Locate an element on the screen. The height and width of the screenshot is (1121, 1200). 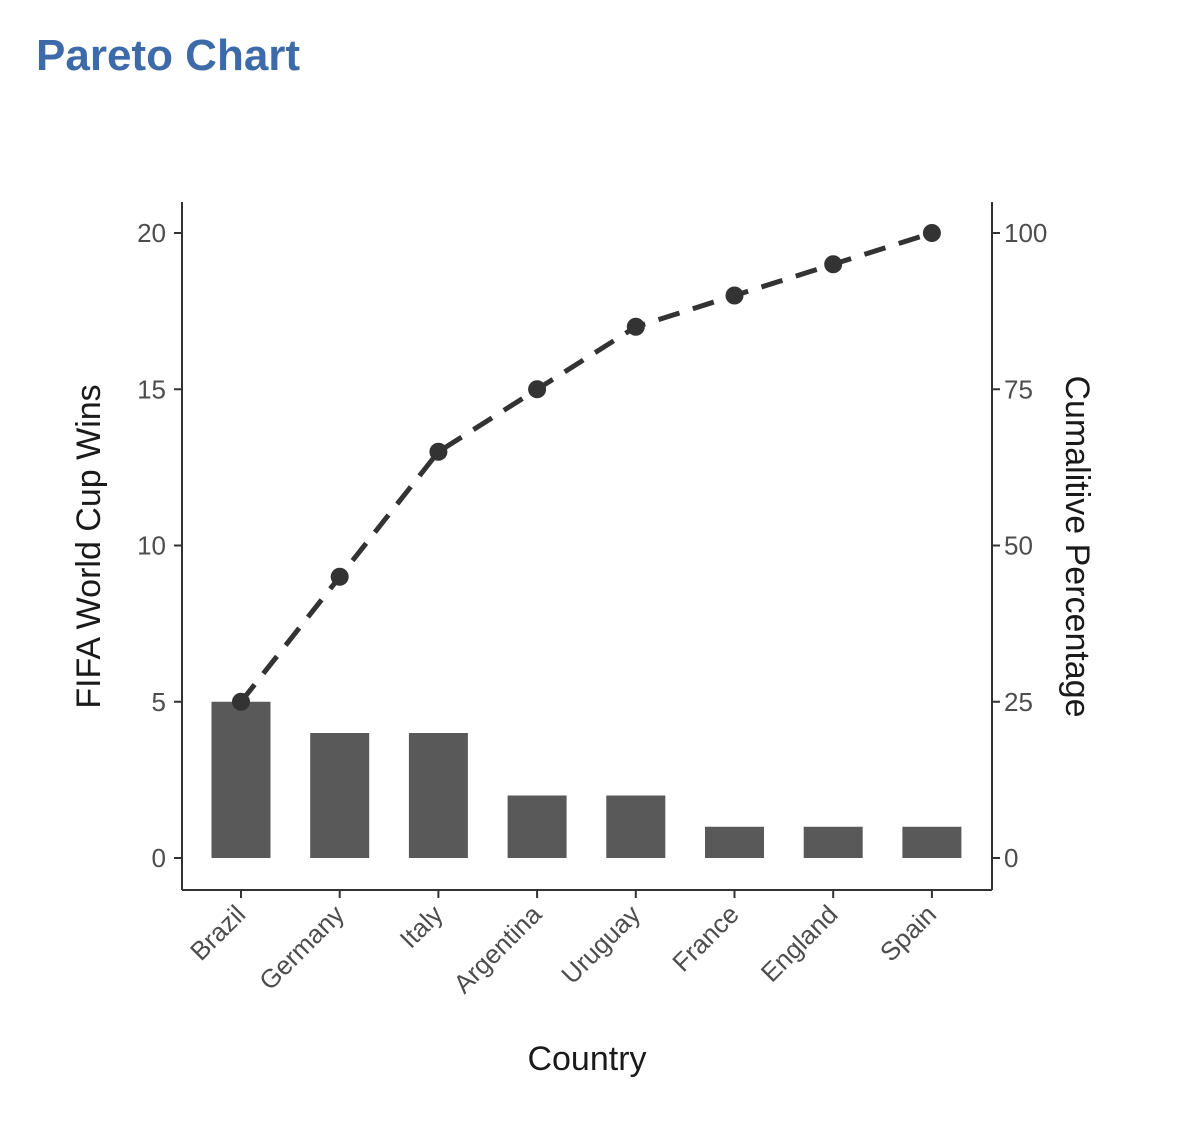
cumulative-point-italy is located at coordinates (438, 451).